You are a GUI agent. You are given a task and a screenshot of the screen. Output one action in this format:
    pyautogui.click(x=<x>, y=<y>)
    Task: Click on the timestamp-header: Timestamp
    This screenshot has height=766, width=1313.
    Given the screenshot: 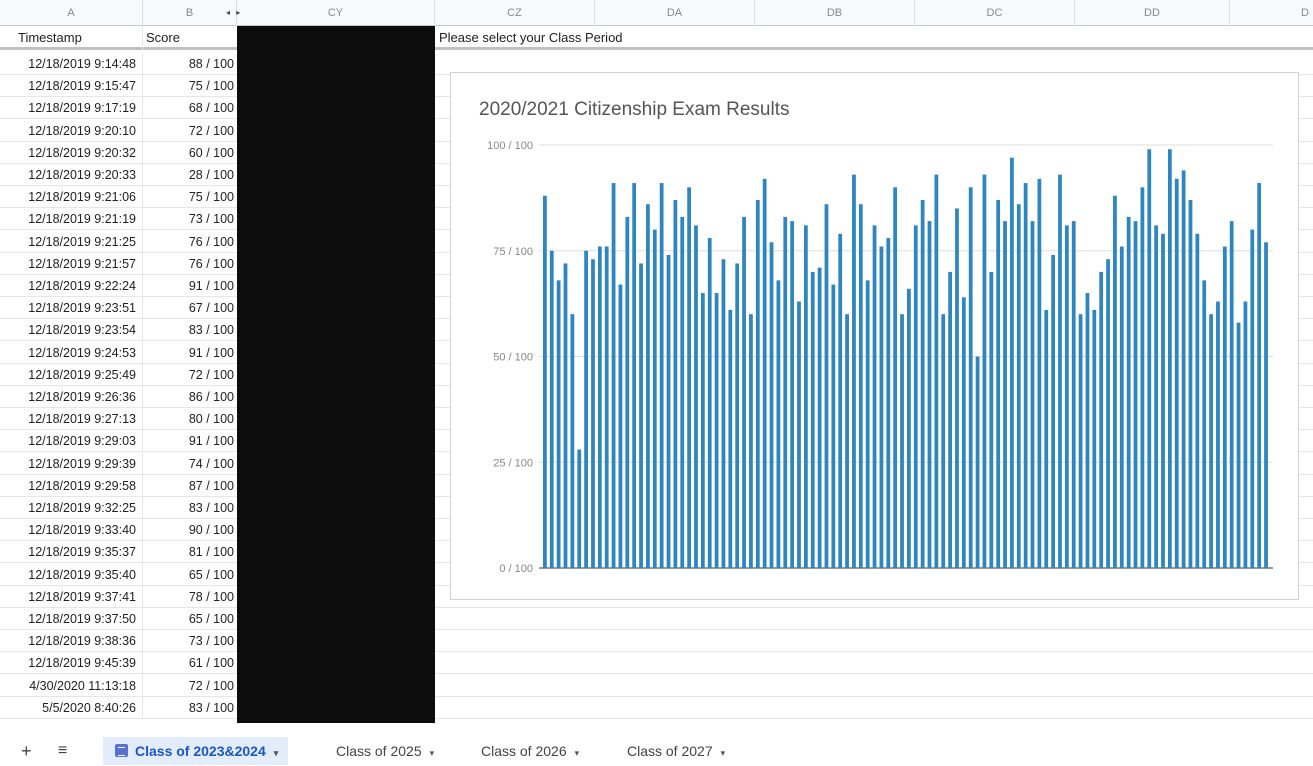 What is the action you would take?
    pyautogui.click(x=71, y=38)
    